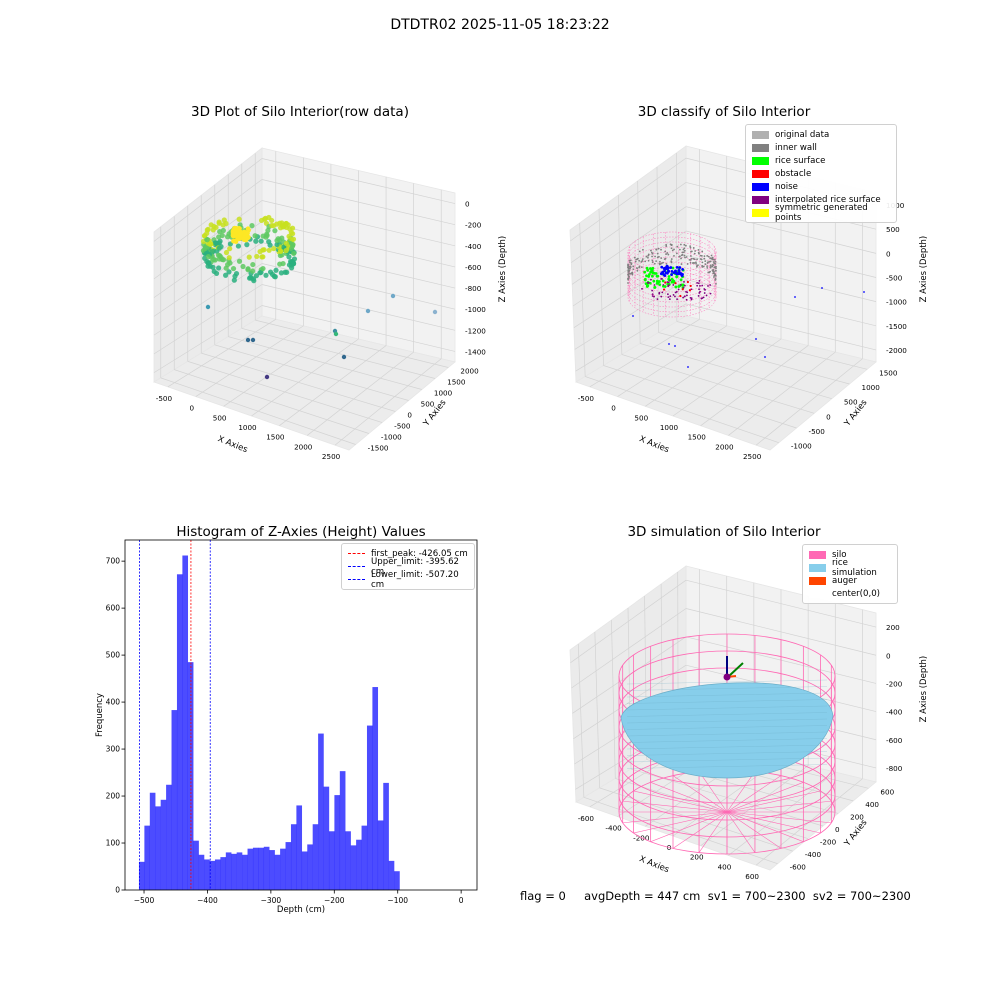 The width and height of the screenshot is (1000, 1000). What do you see at coordinates (473, 246) in the screenshot?
I see `raw-z-tick-label: -400` at bounding box center [473, 246].